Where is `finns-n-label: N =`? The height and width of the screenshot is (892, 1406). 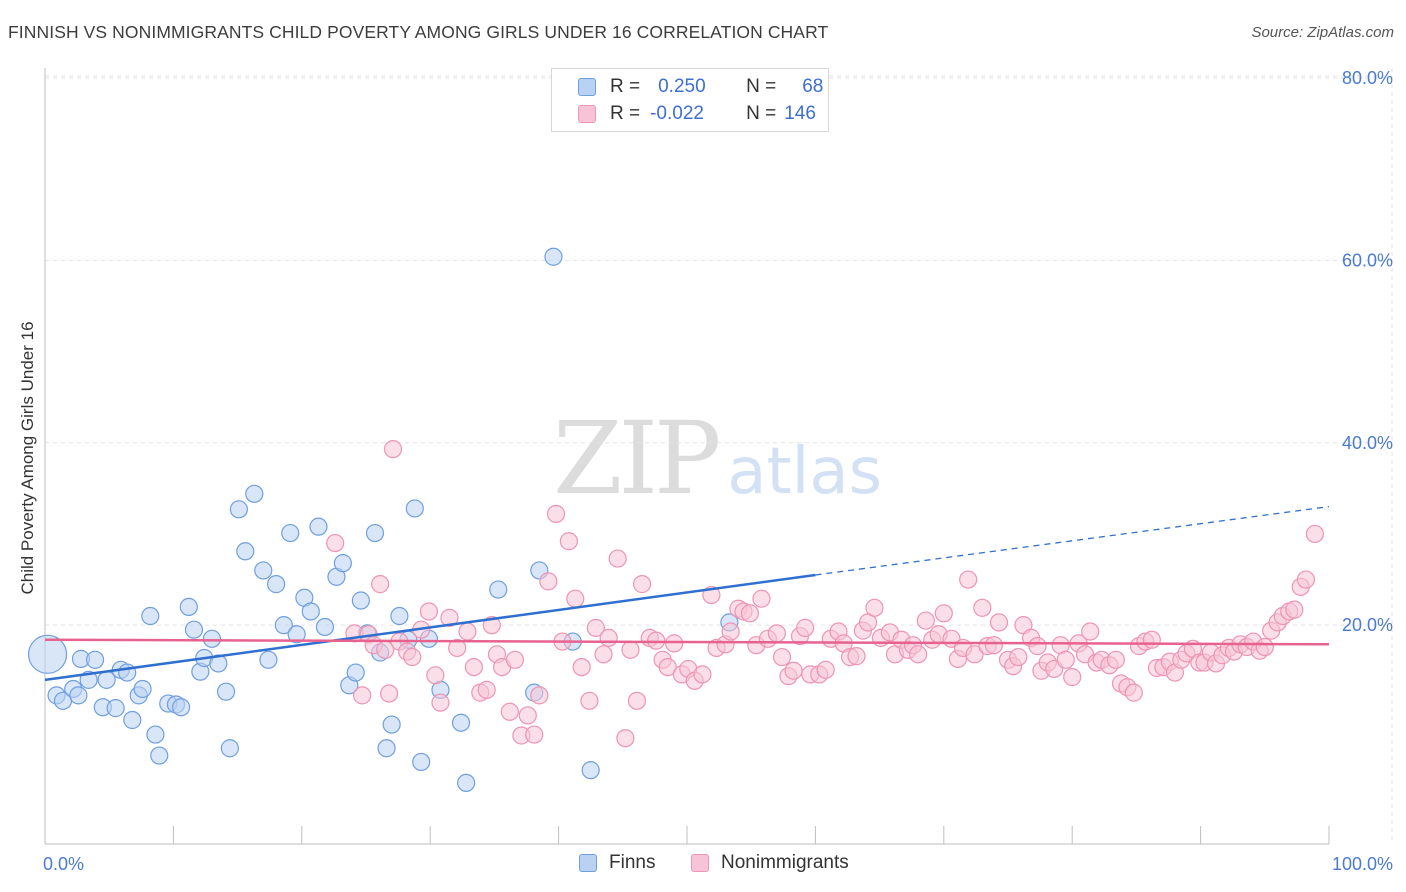 finns-n-label: N = is located at coordinates (761, 86).